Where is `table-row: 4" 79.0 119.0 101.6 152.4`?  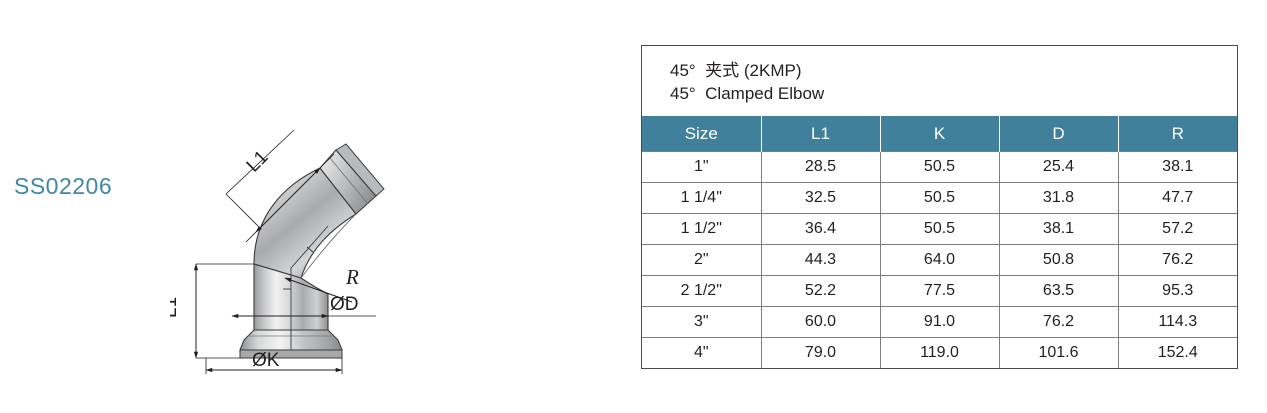 table-row: 4" 79.0 119.0 101.6 152.4 is located at coordinates (939, 352).